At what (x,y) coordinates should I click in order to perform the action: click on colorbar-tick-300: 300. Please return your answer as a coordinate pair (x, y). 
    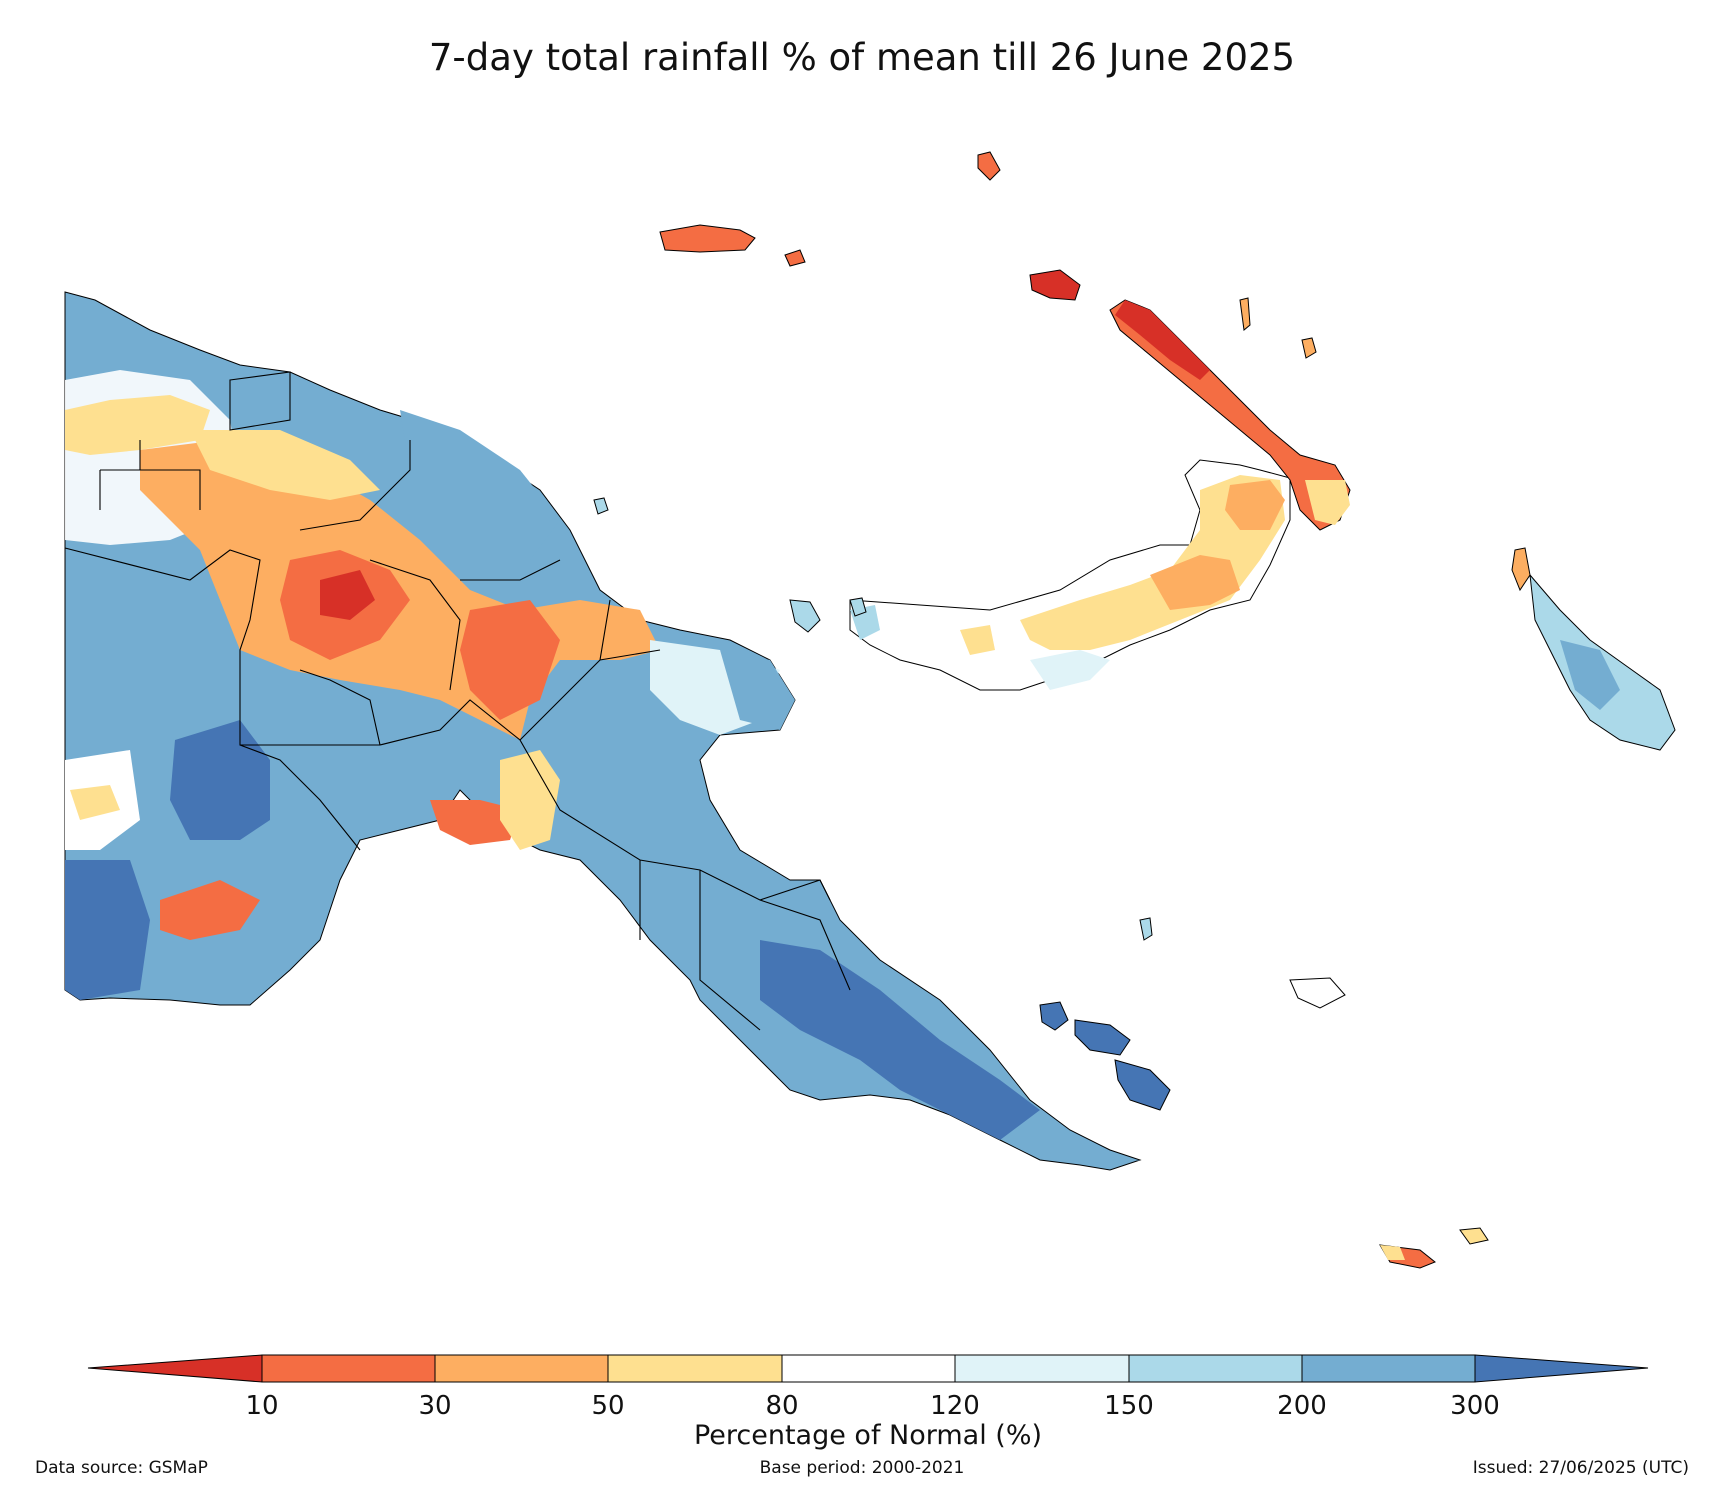
    Looking at the image, I should click on (1475, 1406).